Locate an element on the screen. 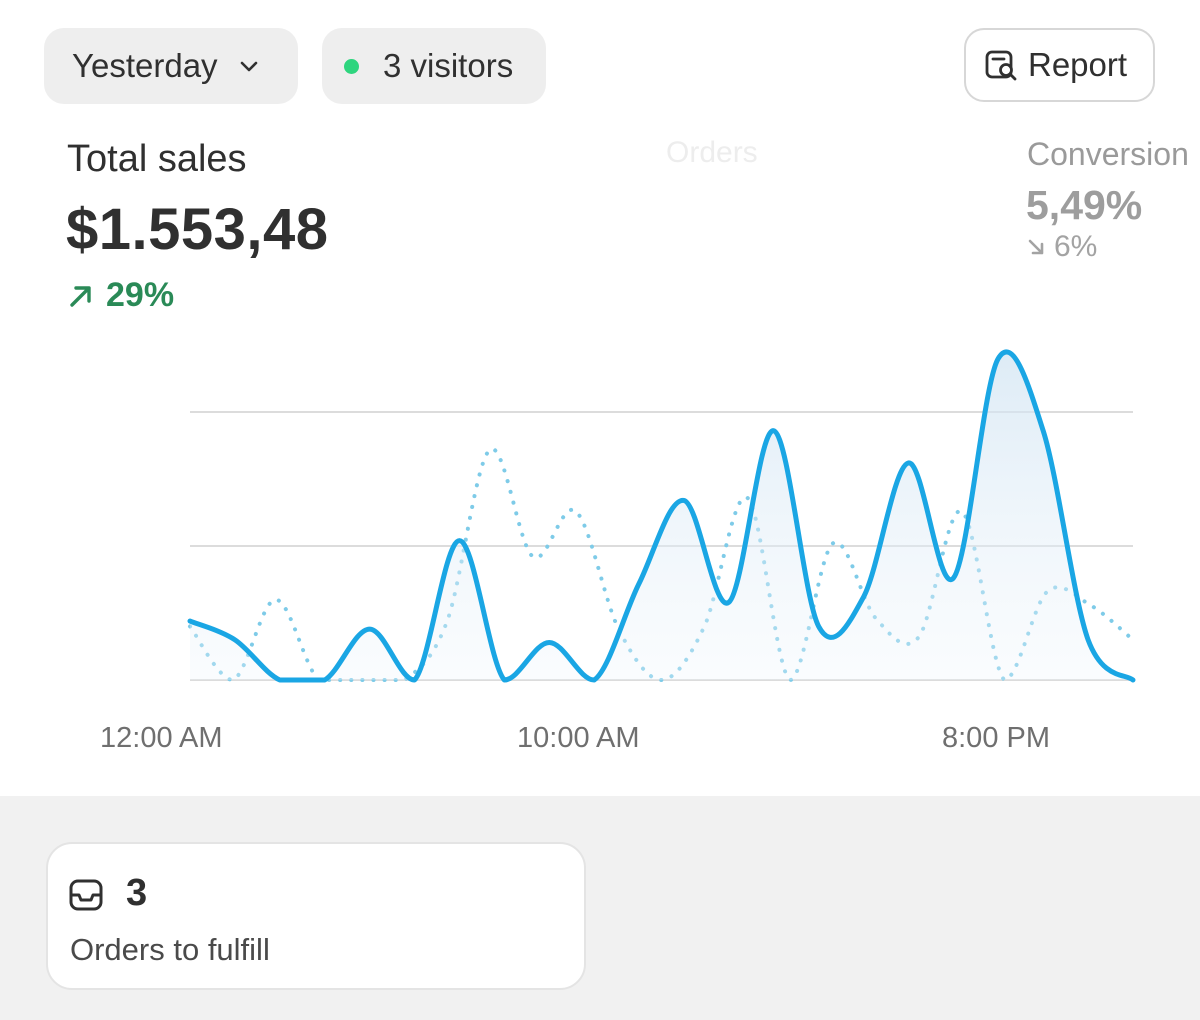 This screenshot has width=1200, height=1020. report-search-icon is located at coordinates (1001, 65).